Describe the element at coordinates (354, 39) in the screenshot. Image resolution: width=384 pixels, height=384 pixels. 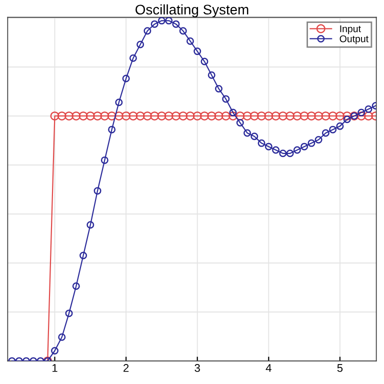
I see `legend-label: Output` at that location.